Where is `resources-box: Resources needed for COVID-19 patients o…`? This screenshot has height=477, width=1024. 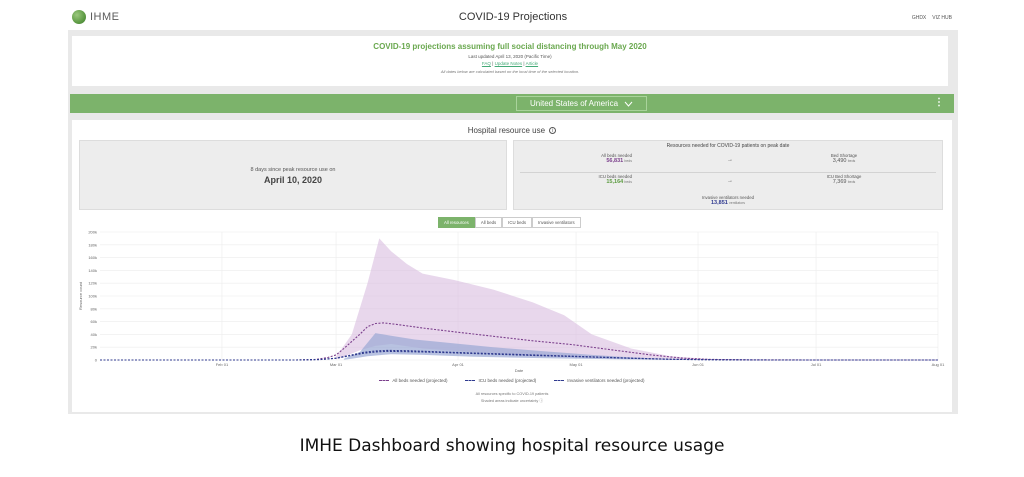 resources-box: Resources needed for COVID-19 patients o… is located at coordinates (728, 175).